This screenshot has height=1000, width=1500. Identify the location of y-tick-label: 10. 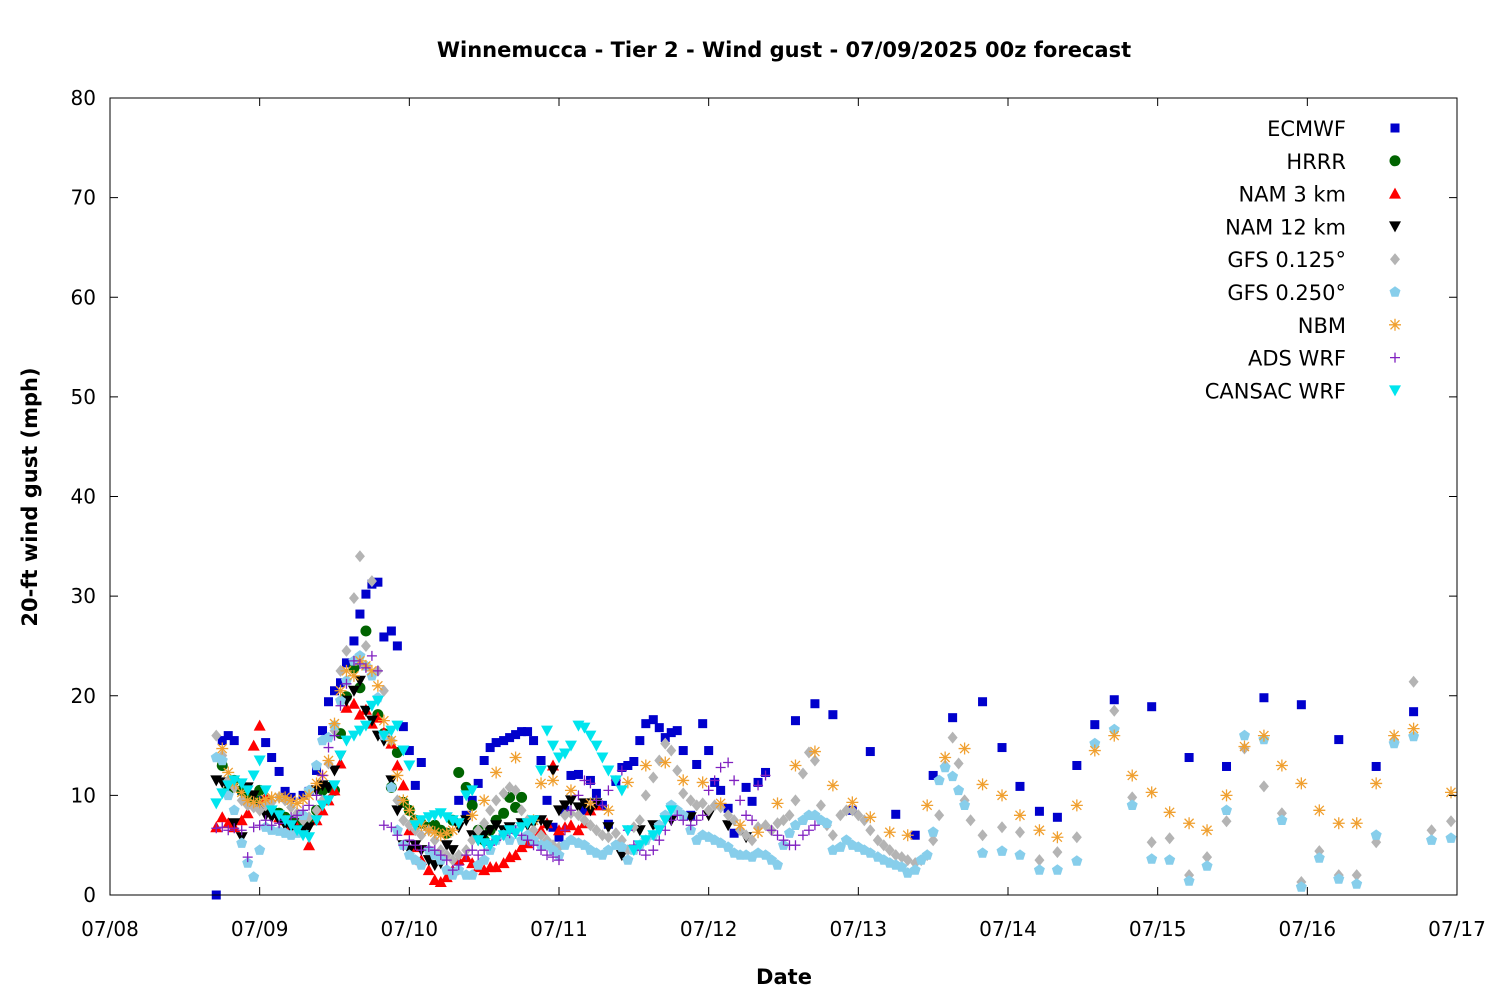
(83, 795).